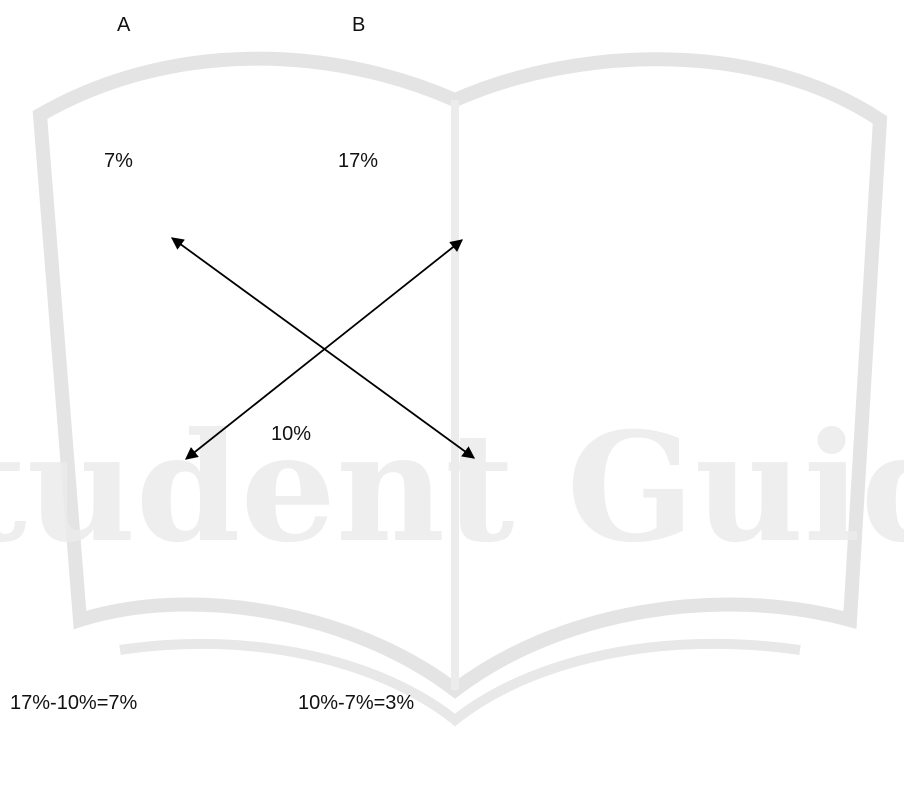  I want to click on watermark-book-pages, so click(460, 682).